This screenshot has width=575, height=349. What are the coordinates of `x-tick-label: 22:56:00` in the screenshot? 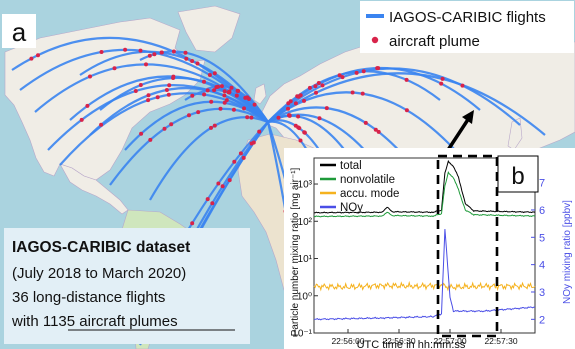 It's located at (347, 341).